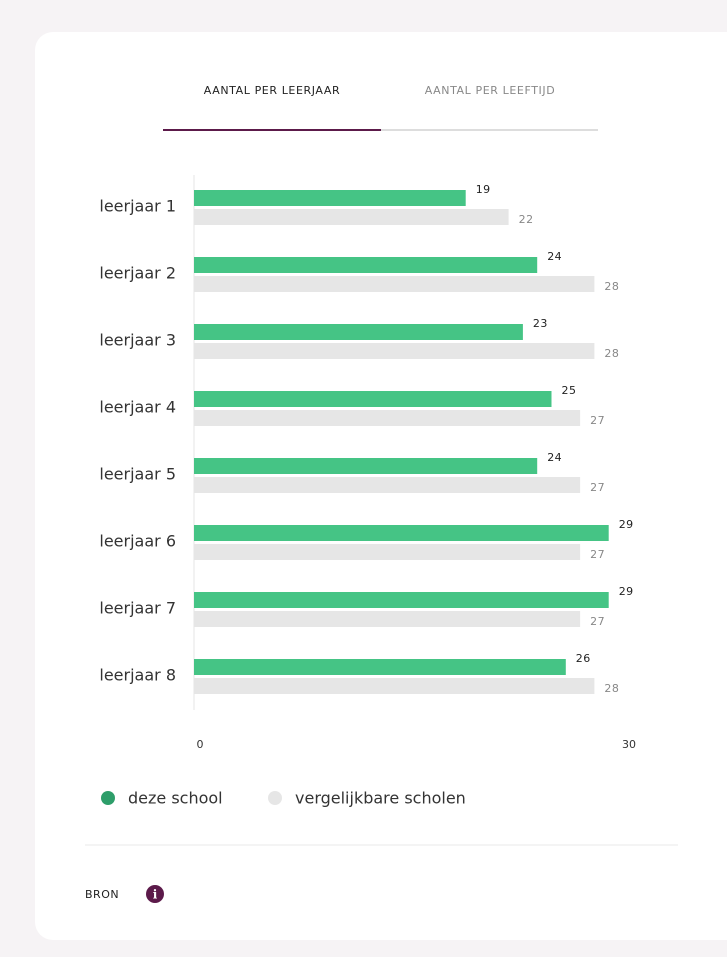  What do you see at coordinates (137, 407) in the screenshot?
I see `category-label: leerjaar 4` at bounding box center [137, 407].